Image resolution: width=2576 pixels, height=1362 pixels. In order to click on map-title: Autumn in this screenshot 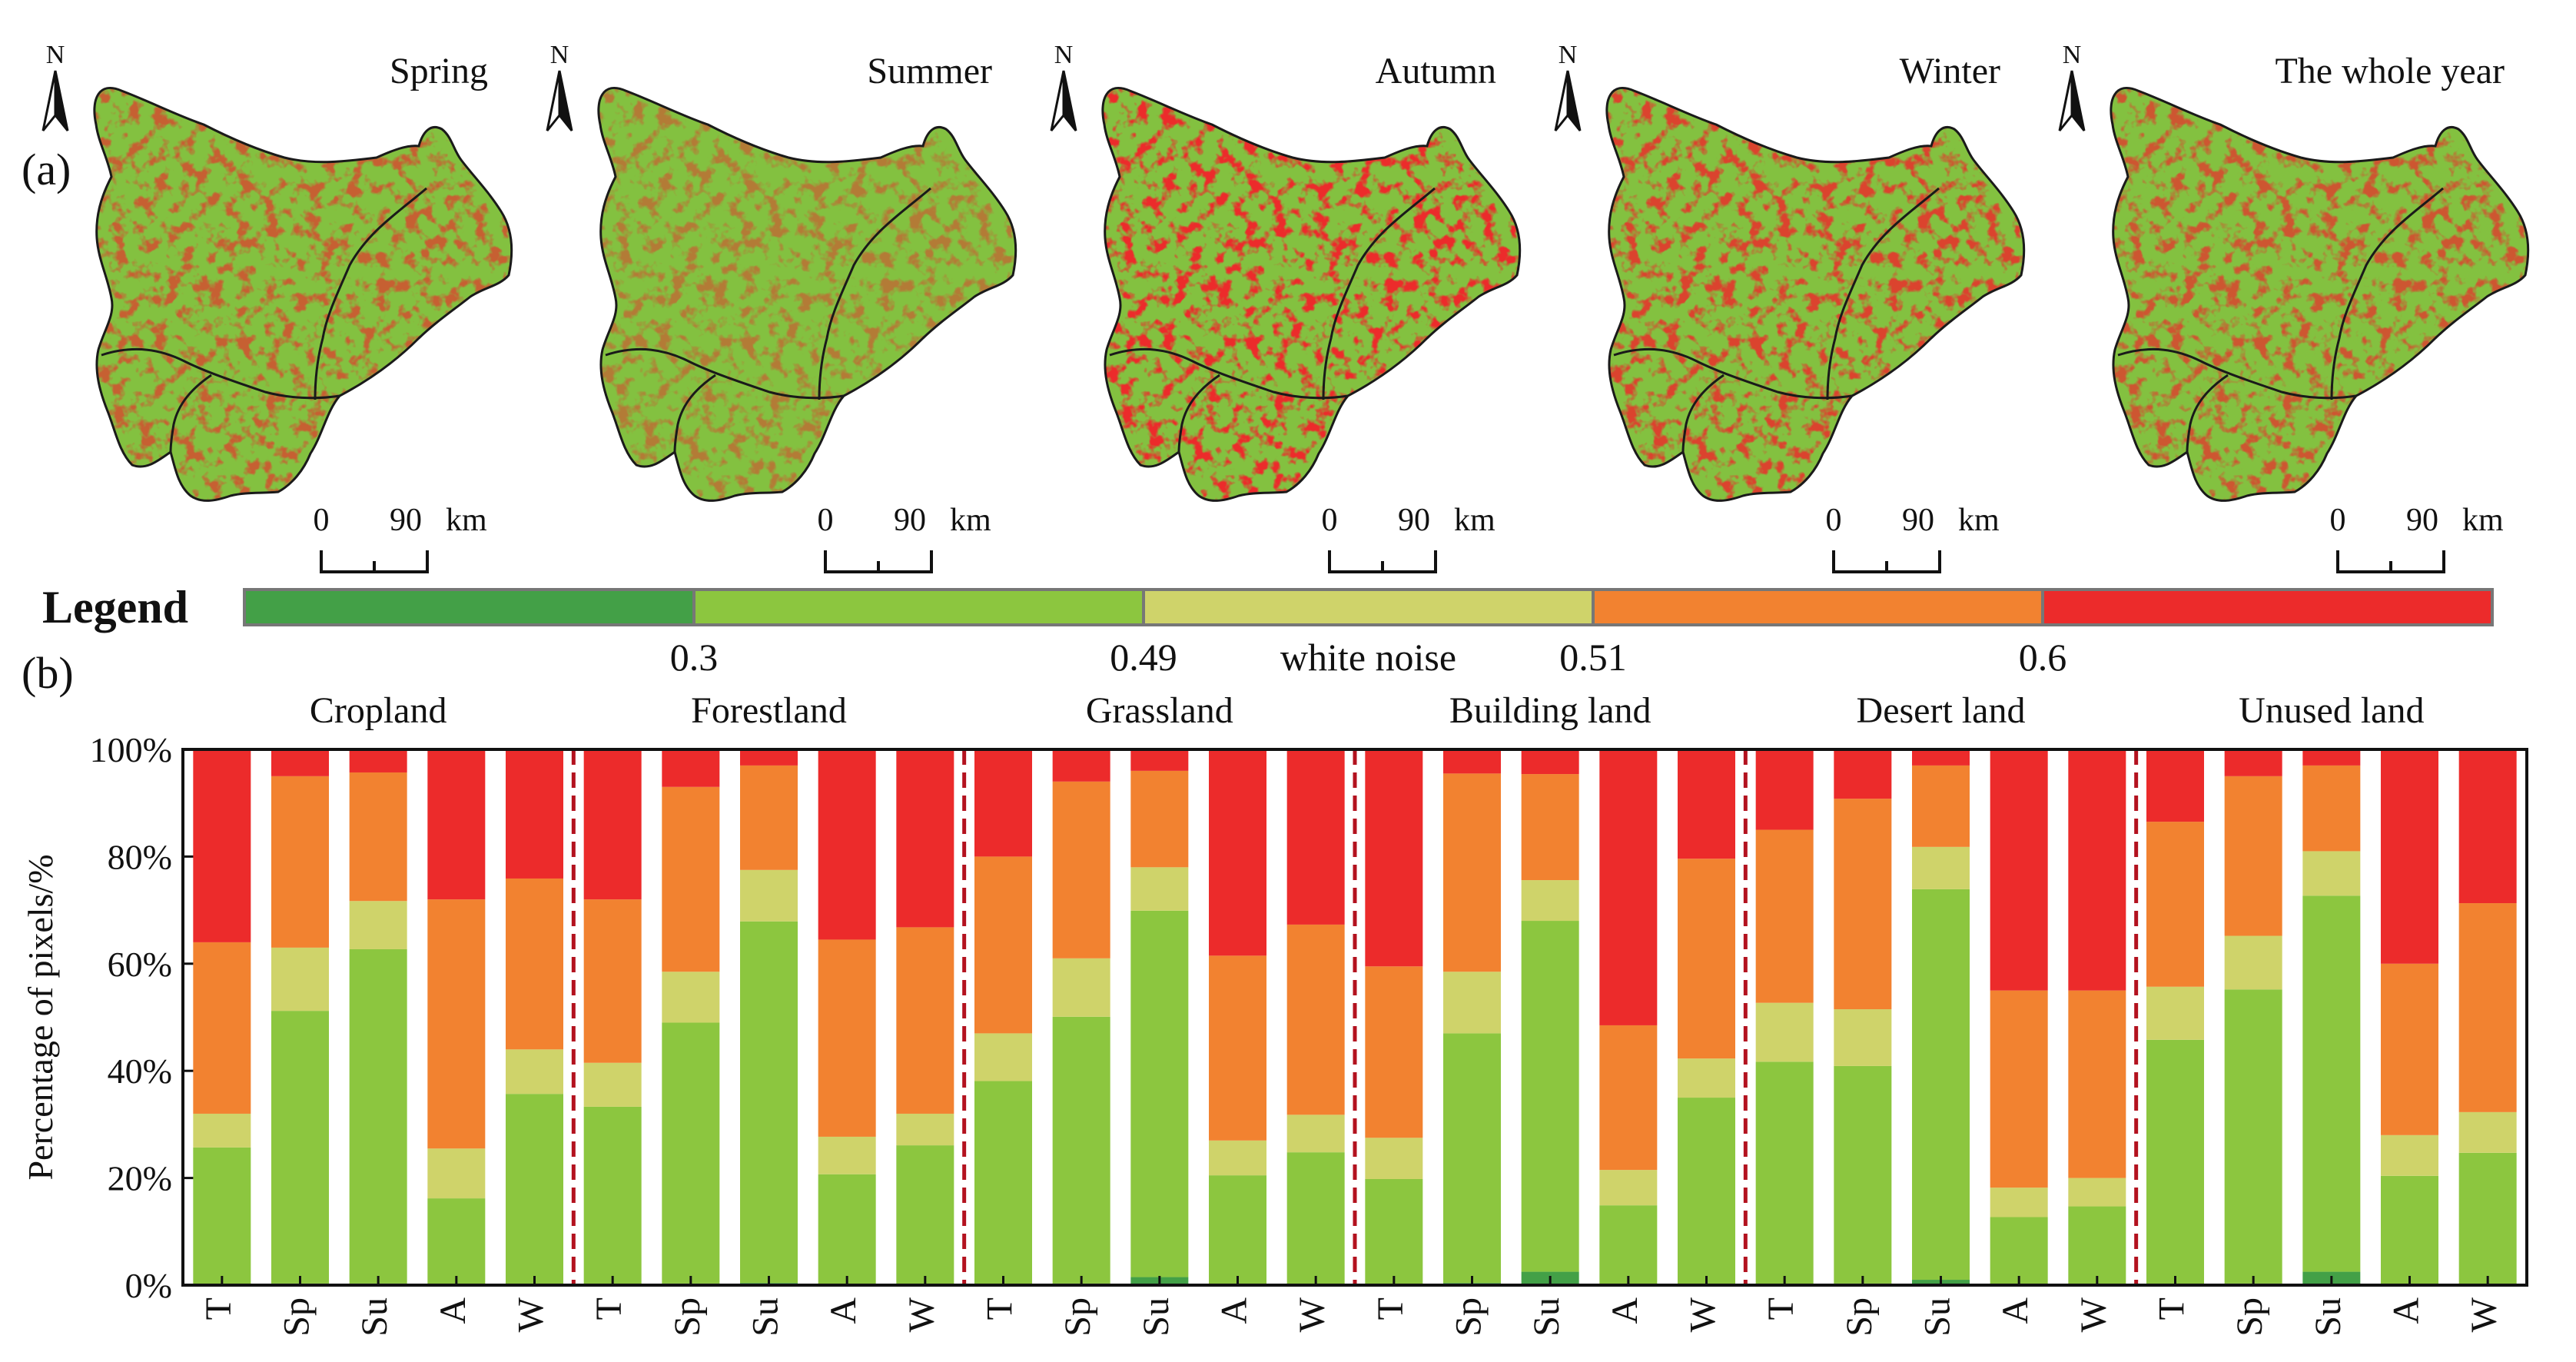, I will do `click(1436, 71)`.